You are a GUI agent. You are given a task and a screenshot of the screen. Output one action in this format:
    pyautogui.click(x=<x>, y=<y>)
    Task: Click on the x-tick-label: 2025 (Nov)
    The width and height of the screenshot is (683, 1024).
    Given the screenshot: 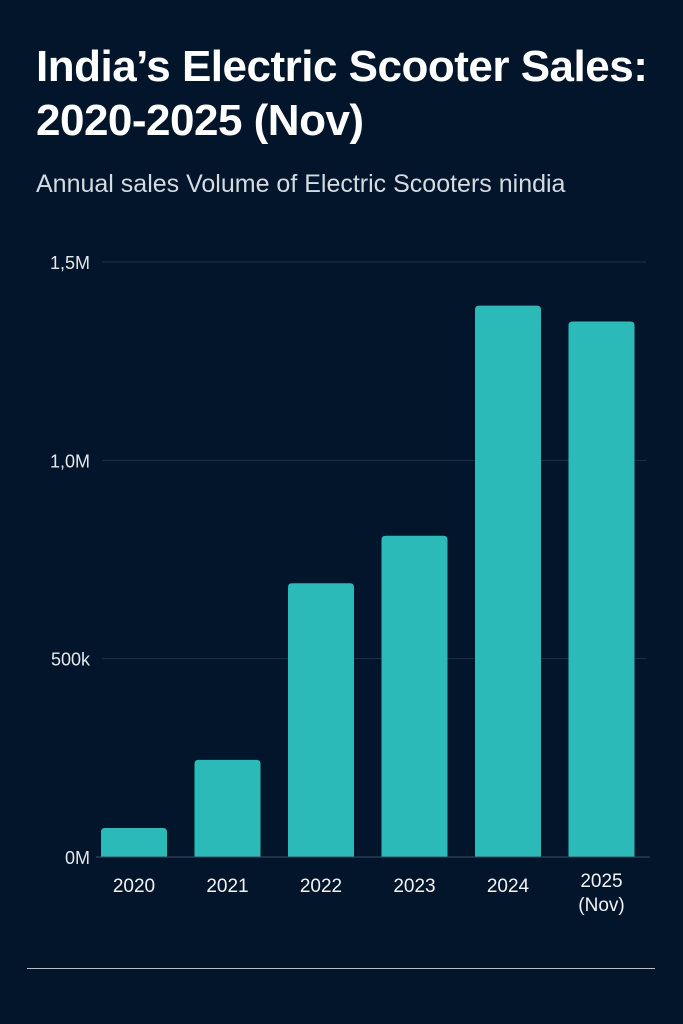 What is the action you would take?
    pyautogui.click(x=601, y=893)
    